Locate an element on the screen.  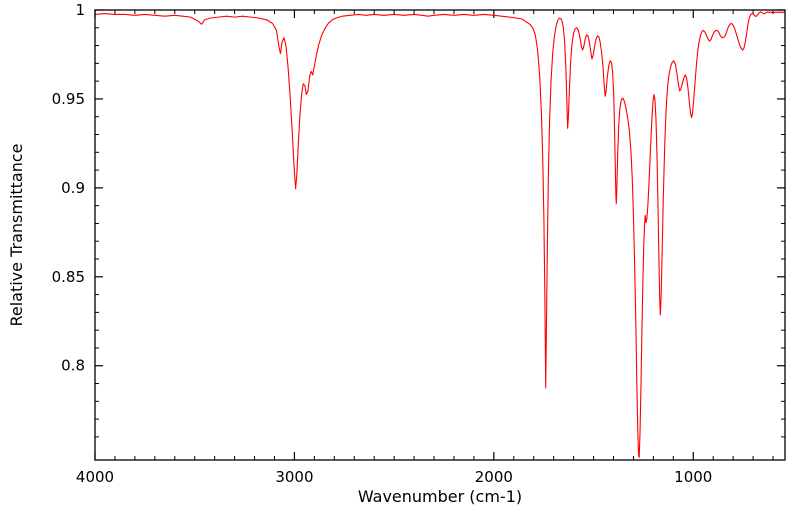
x-tick-label: 1000 is located at coordinates (693, 477).